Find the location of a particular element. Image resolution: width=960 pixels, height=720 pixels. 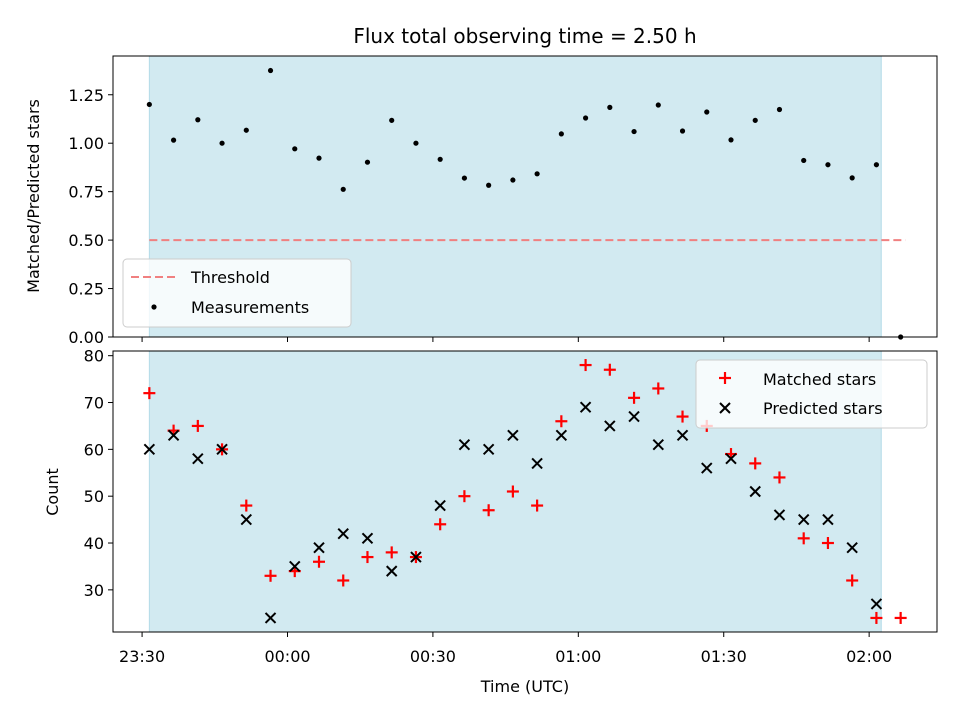

chart-title: Flux total observing time = 2.50 h is located at coordinates (524, 36).